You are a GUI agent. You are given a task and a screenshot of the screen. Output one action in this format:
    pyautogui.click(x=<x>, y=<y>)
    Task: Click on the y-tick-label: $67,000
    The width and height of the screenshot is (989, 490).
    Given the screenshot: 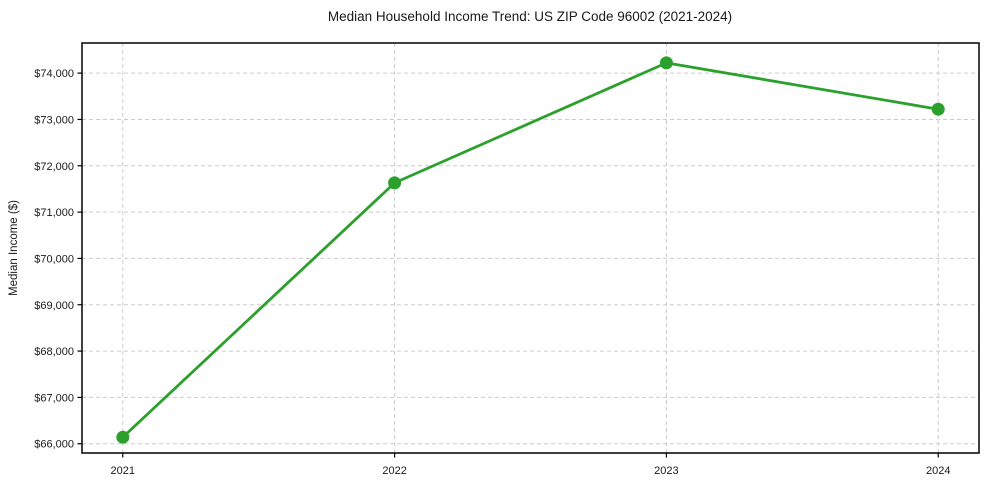 What is the action you would take?
    pyautogui.click(x=54, y=398)
    